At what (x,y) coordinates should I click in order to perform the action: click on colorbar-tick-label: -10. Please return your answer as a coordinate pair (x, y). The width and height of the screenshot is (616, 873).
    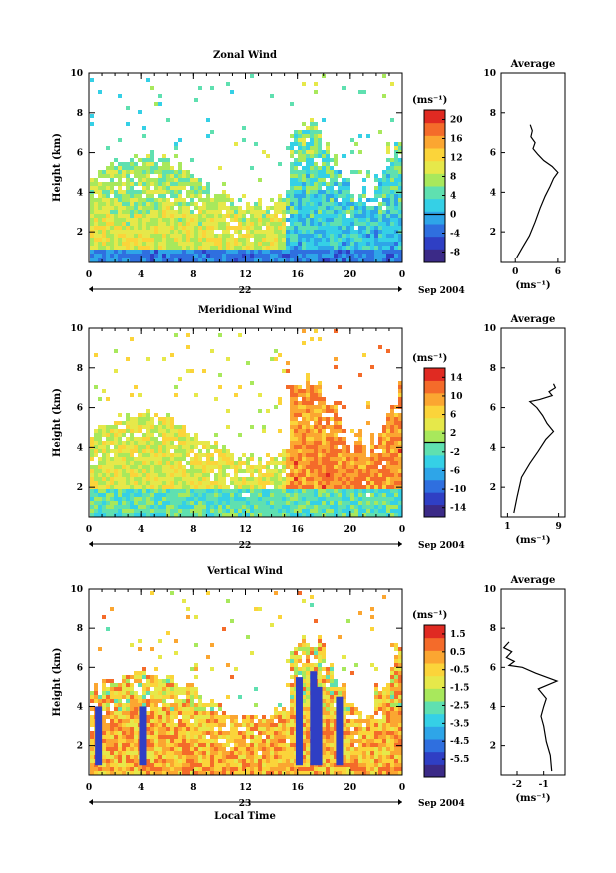
    Looking at the image, I should click on (458, 490).